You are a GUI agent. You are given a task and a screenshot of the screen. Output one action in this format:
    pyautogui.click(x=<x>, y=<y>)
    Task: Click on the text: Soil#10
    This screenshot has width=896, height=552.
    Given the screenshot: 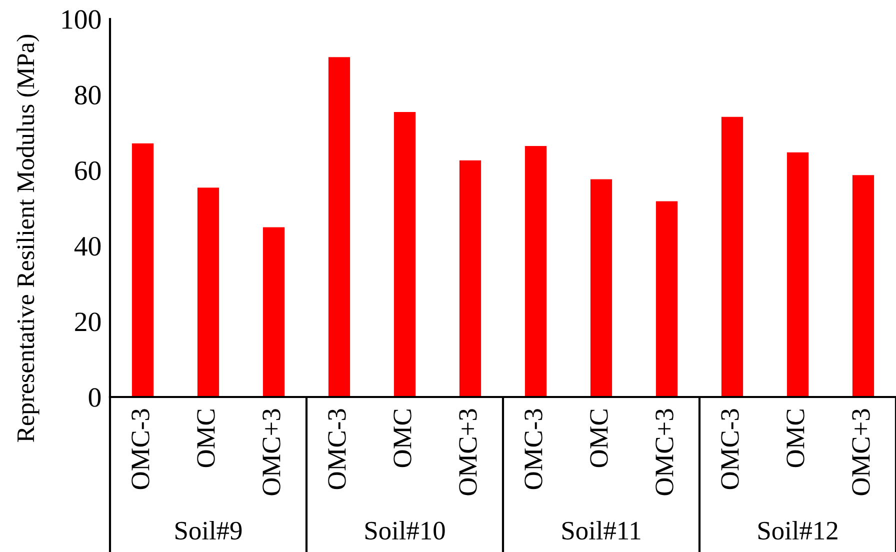 What is the action you would take?
    pyautogui.click(x=405, y=530)
    